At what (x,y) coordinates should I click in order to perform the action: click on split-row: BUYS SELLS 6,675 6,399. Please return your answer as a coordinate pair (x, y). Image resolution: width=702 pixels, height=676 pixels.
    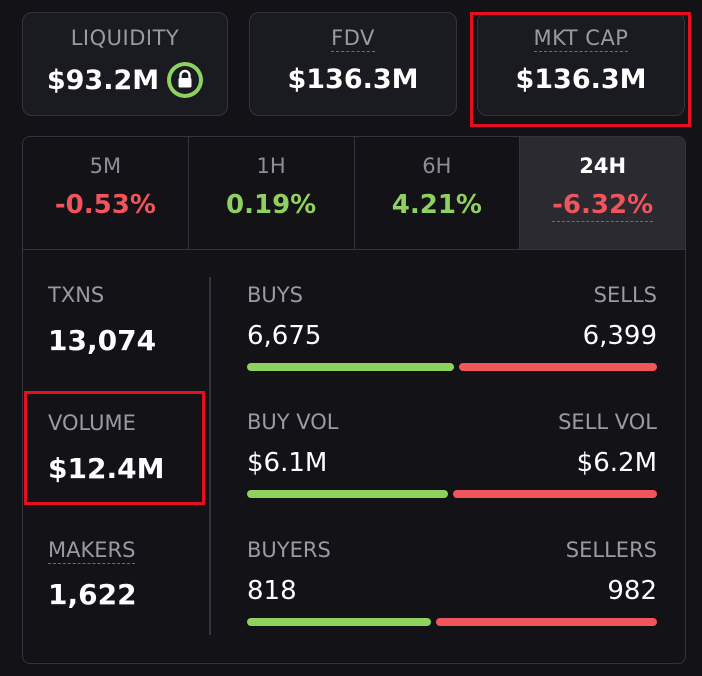
    Looking at the image, I should click on (452, 338).